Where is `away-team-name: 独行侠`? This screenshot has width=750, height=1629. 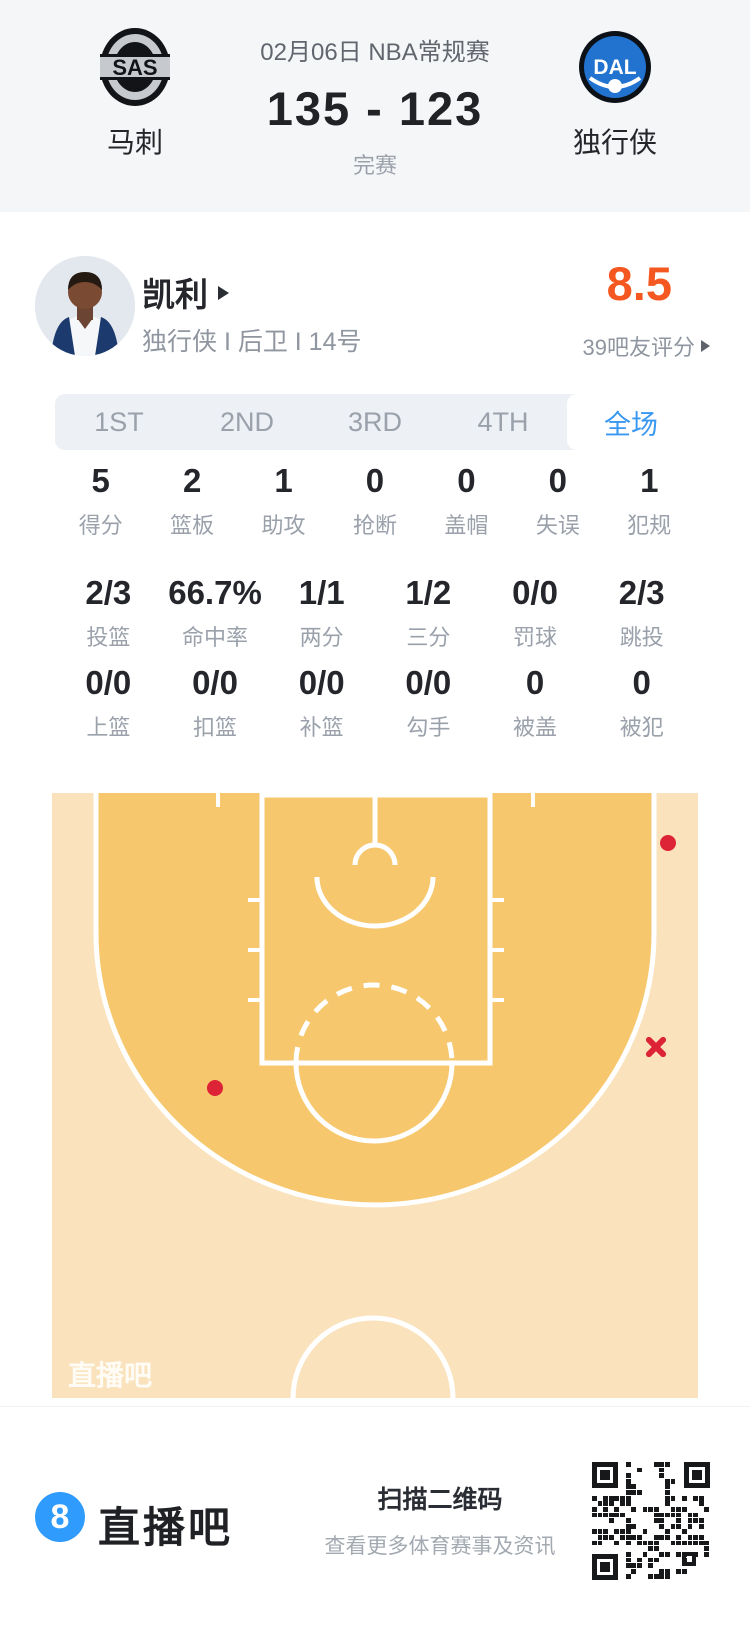 away-team-name: 独行侠 is located at coordinates (614, 142).